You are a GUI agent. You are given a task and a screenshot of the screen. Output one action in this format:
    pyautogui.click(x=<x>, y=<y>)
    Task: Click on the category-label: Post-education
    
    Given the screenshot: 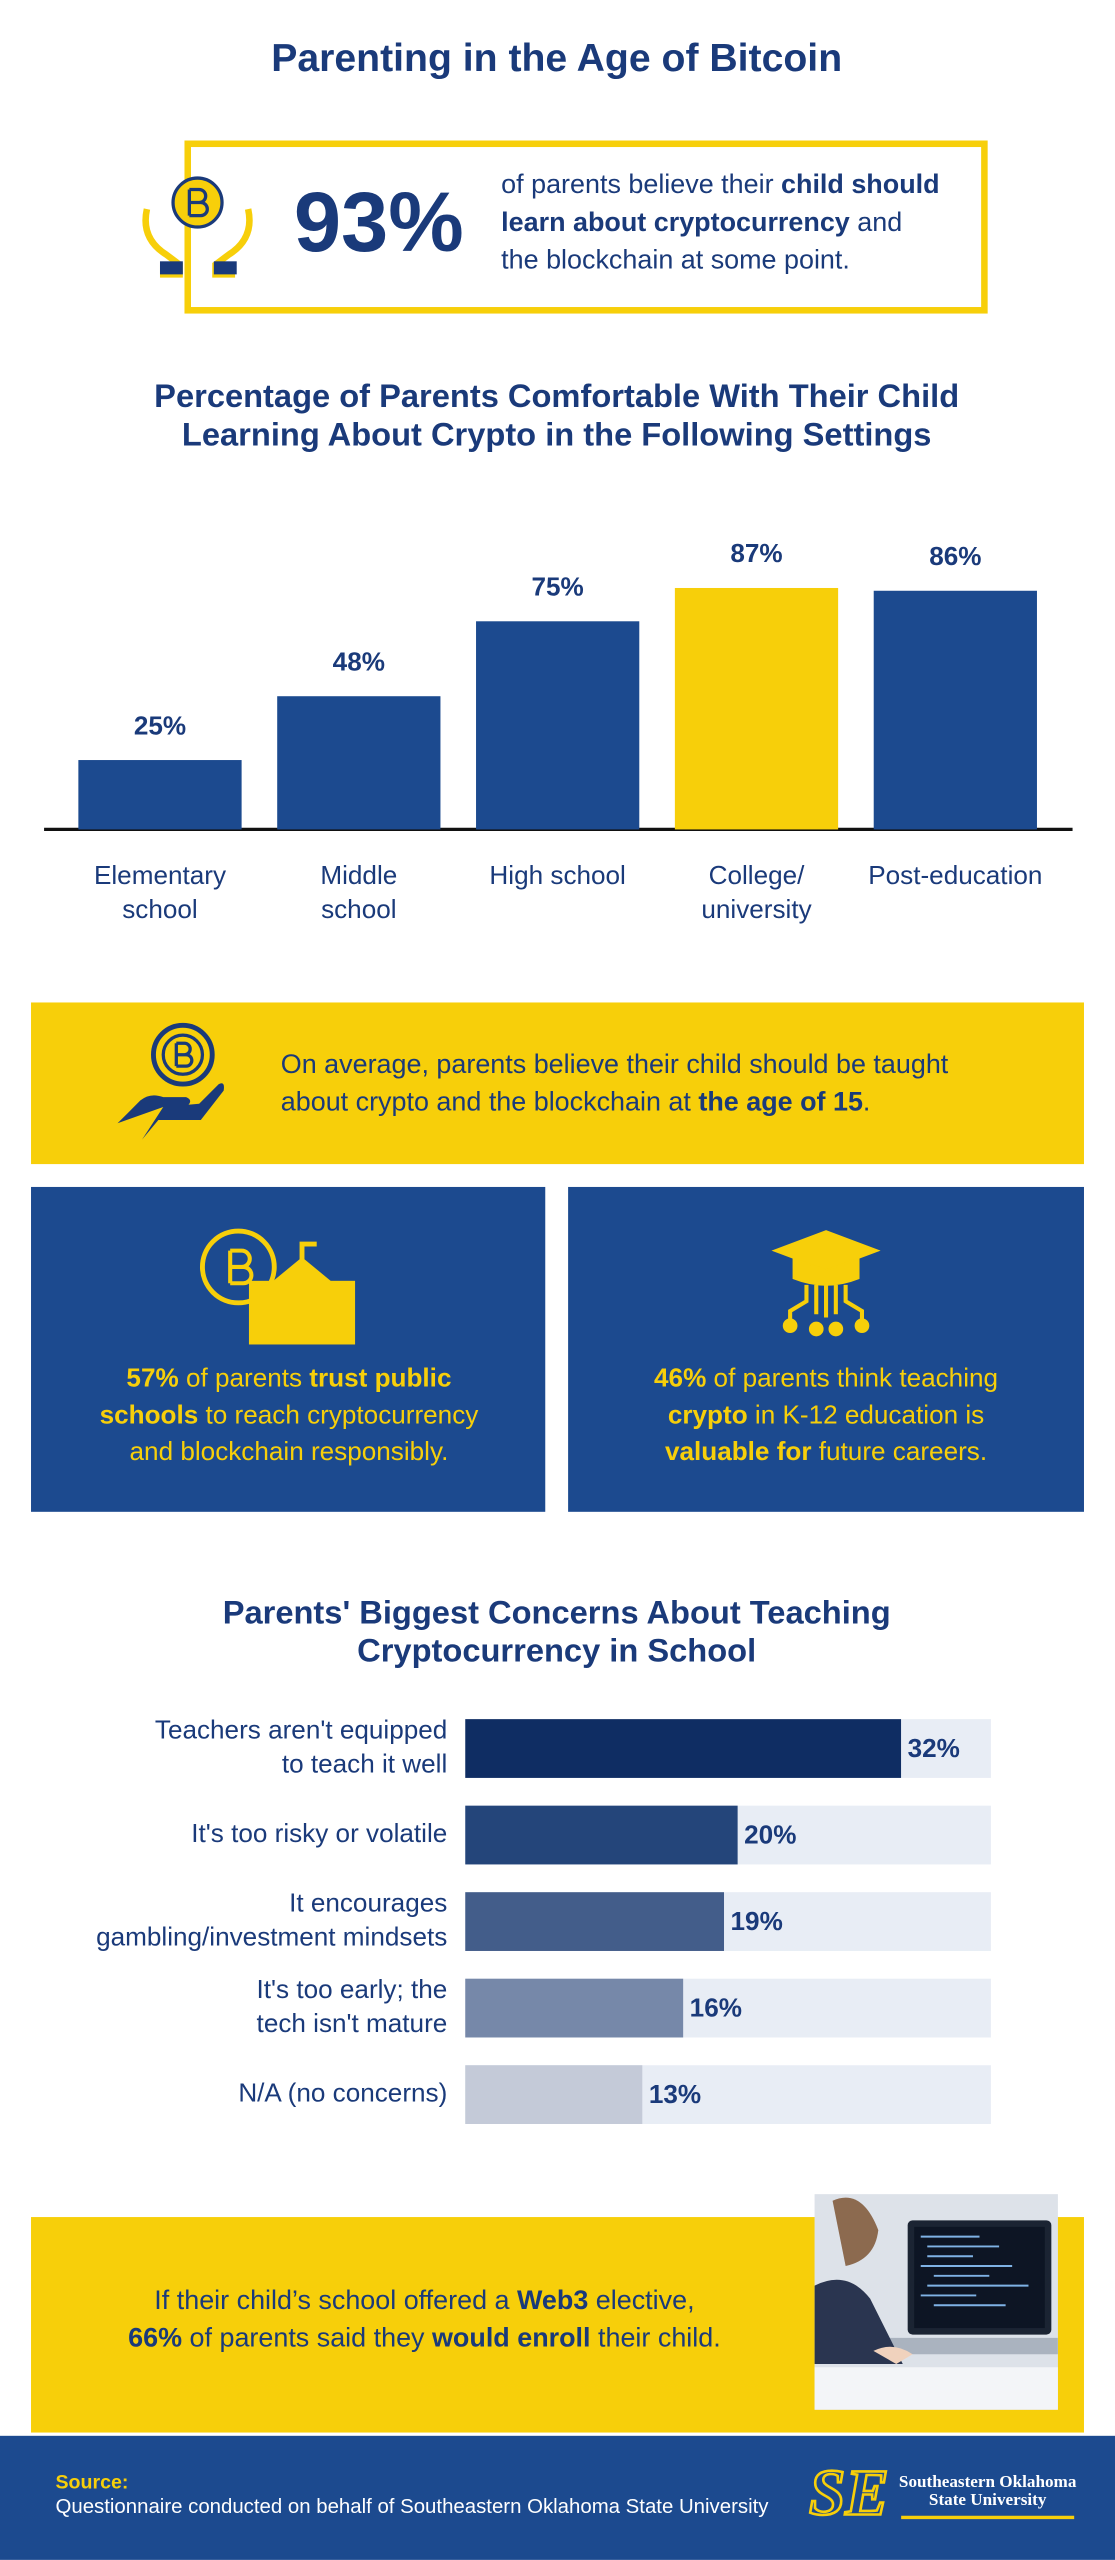 What is the action you would take?
    pyautogui.click(x=955, y=875)
    